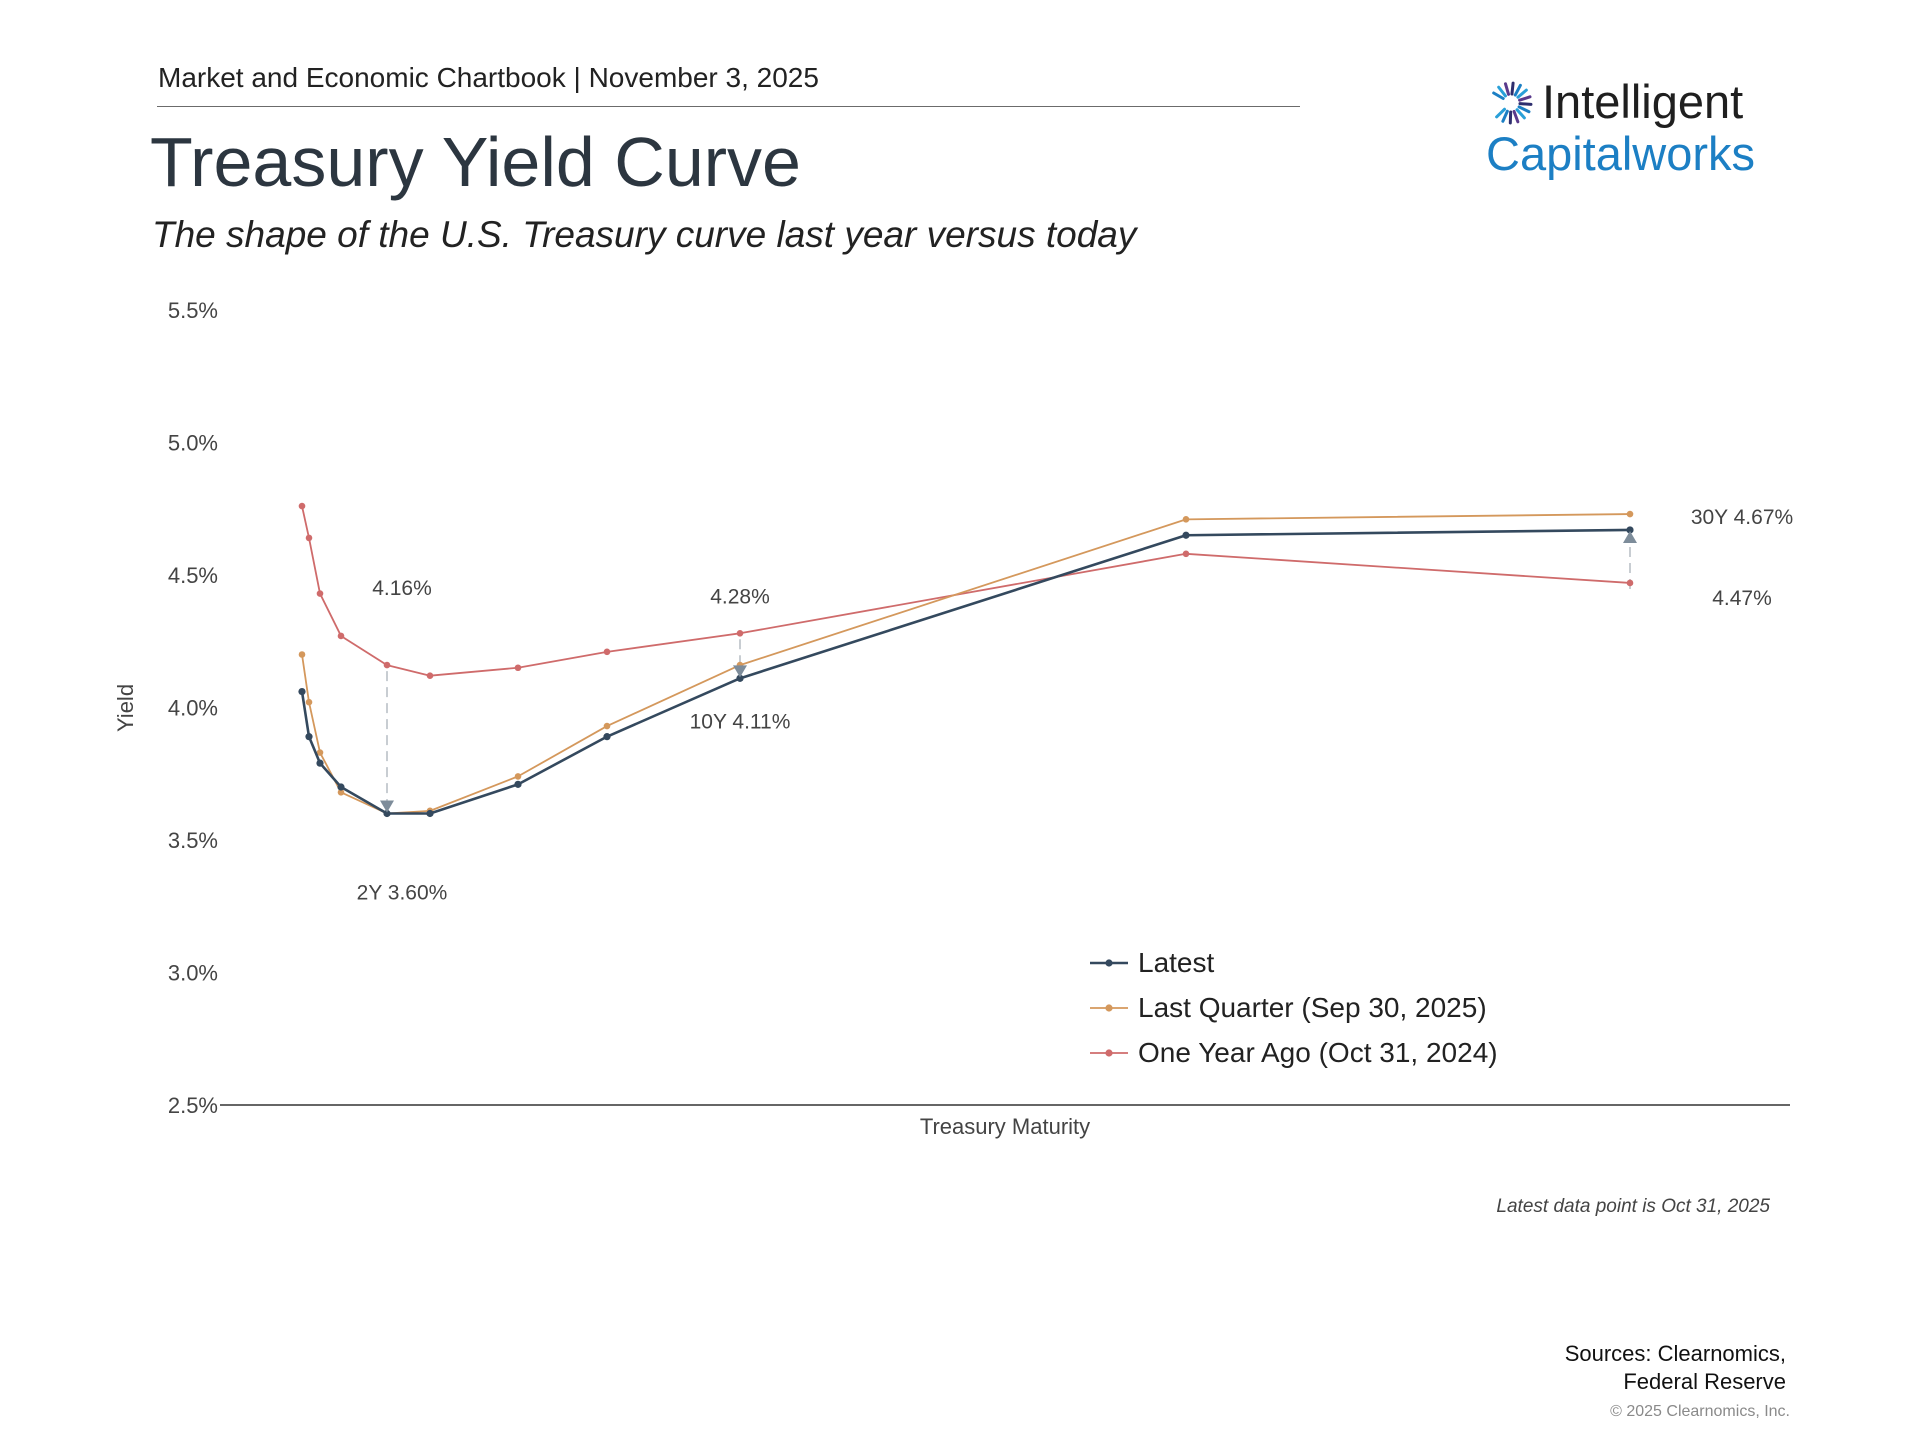 Image resolution: width=1920 pixels, height=1440 pixels. I want to click on change-markers, so click(1008, 671).